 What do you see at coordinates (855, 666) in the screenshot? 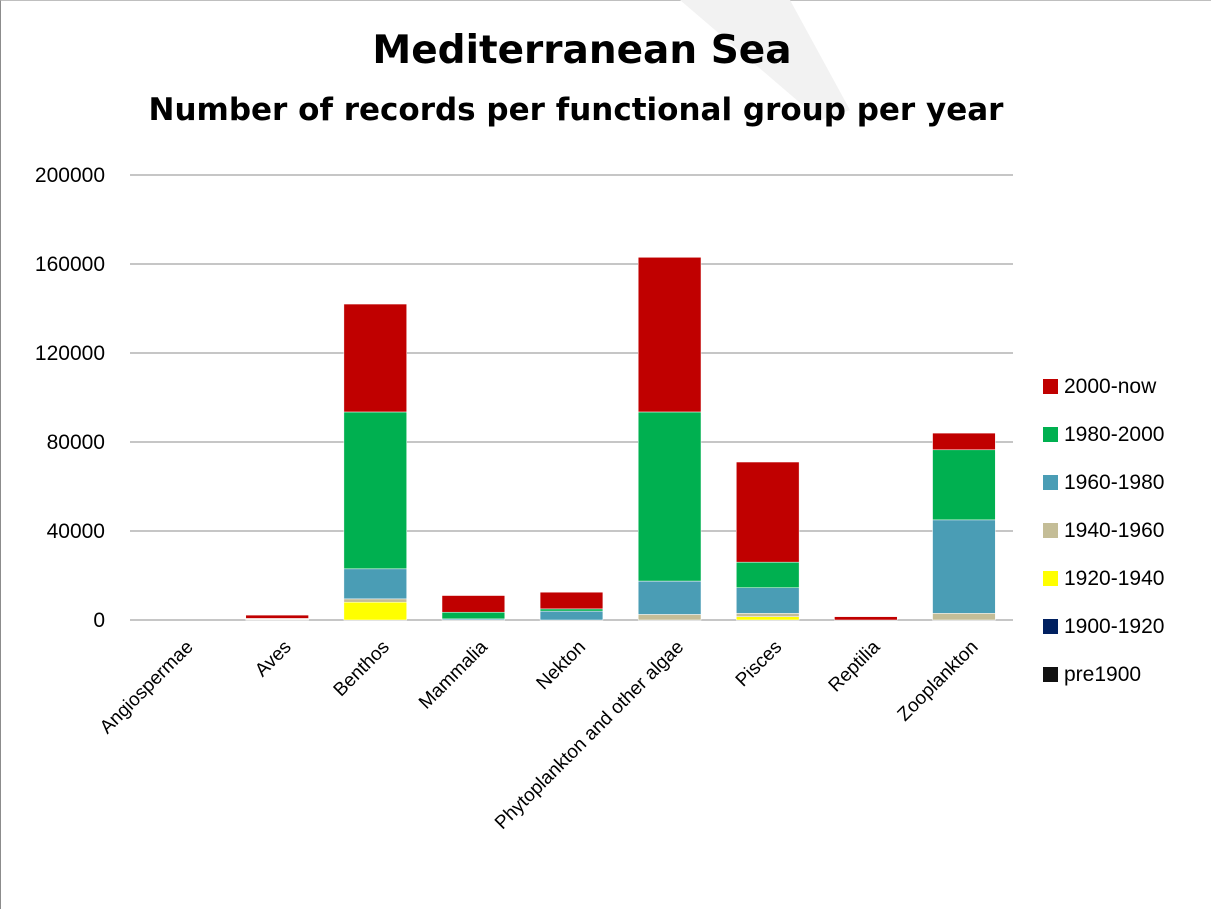
I see `x-category-label: Reptilia` at bounding box center [855, 666].